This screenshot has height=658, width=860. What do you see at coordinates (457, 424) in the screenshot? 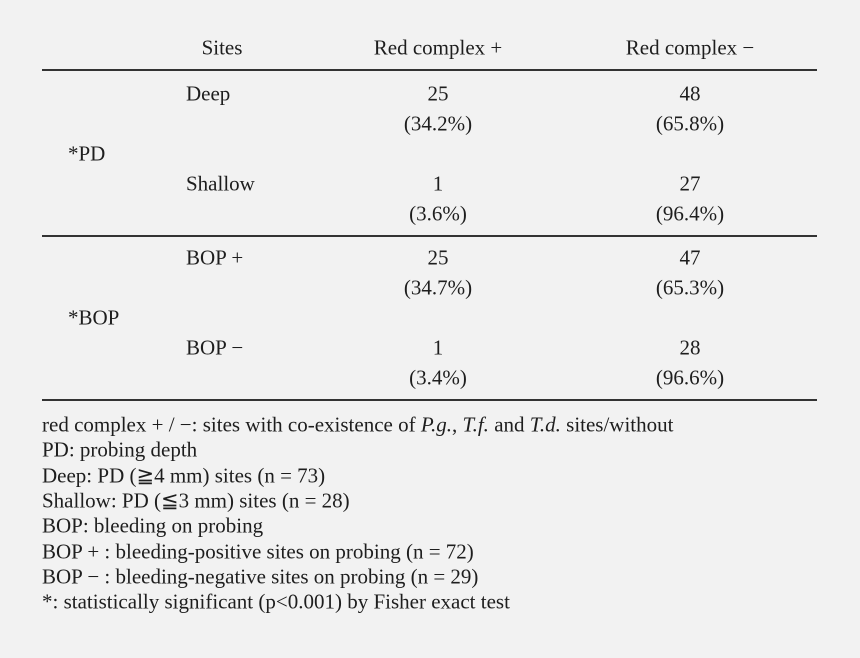
I see `note-part: ,` at bounding box center [457, 424].